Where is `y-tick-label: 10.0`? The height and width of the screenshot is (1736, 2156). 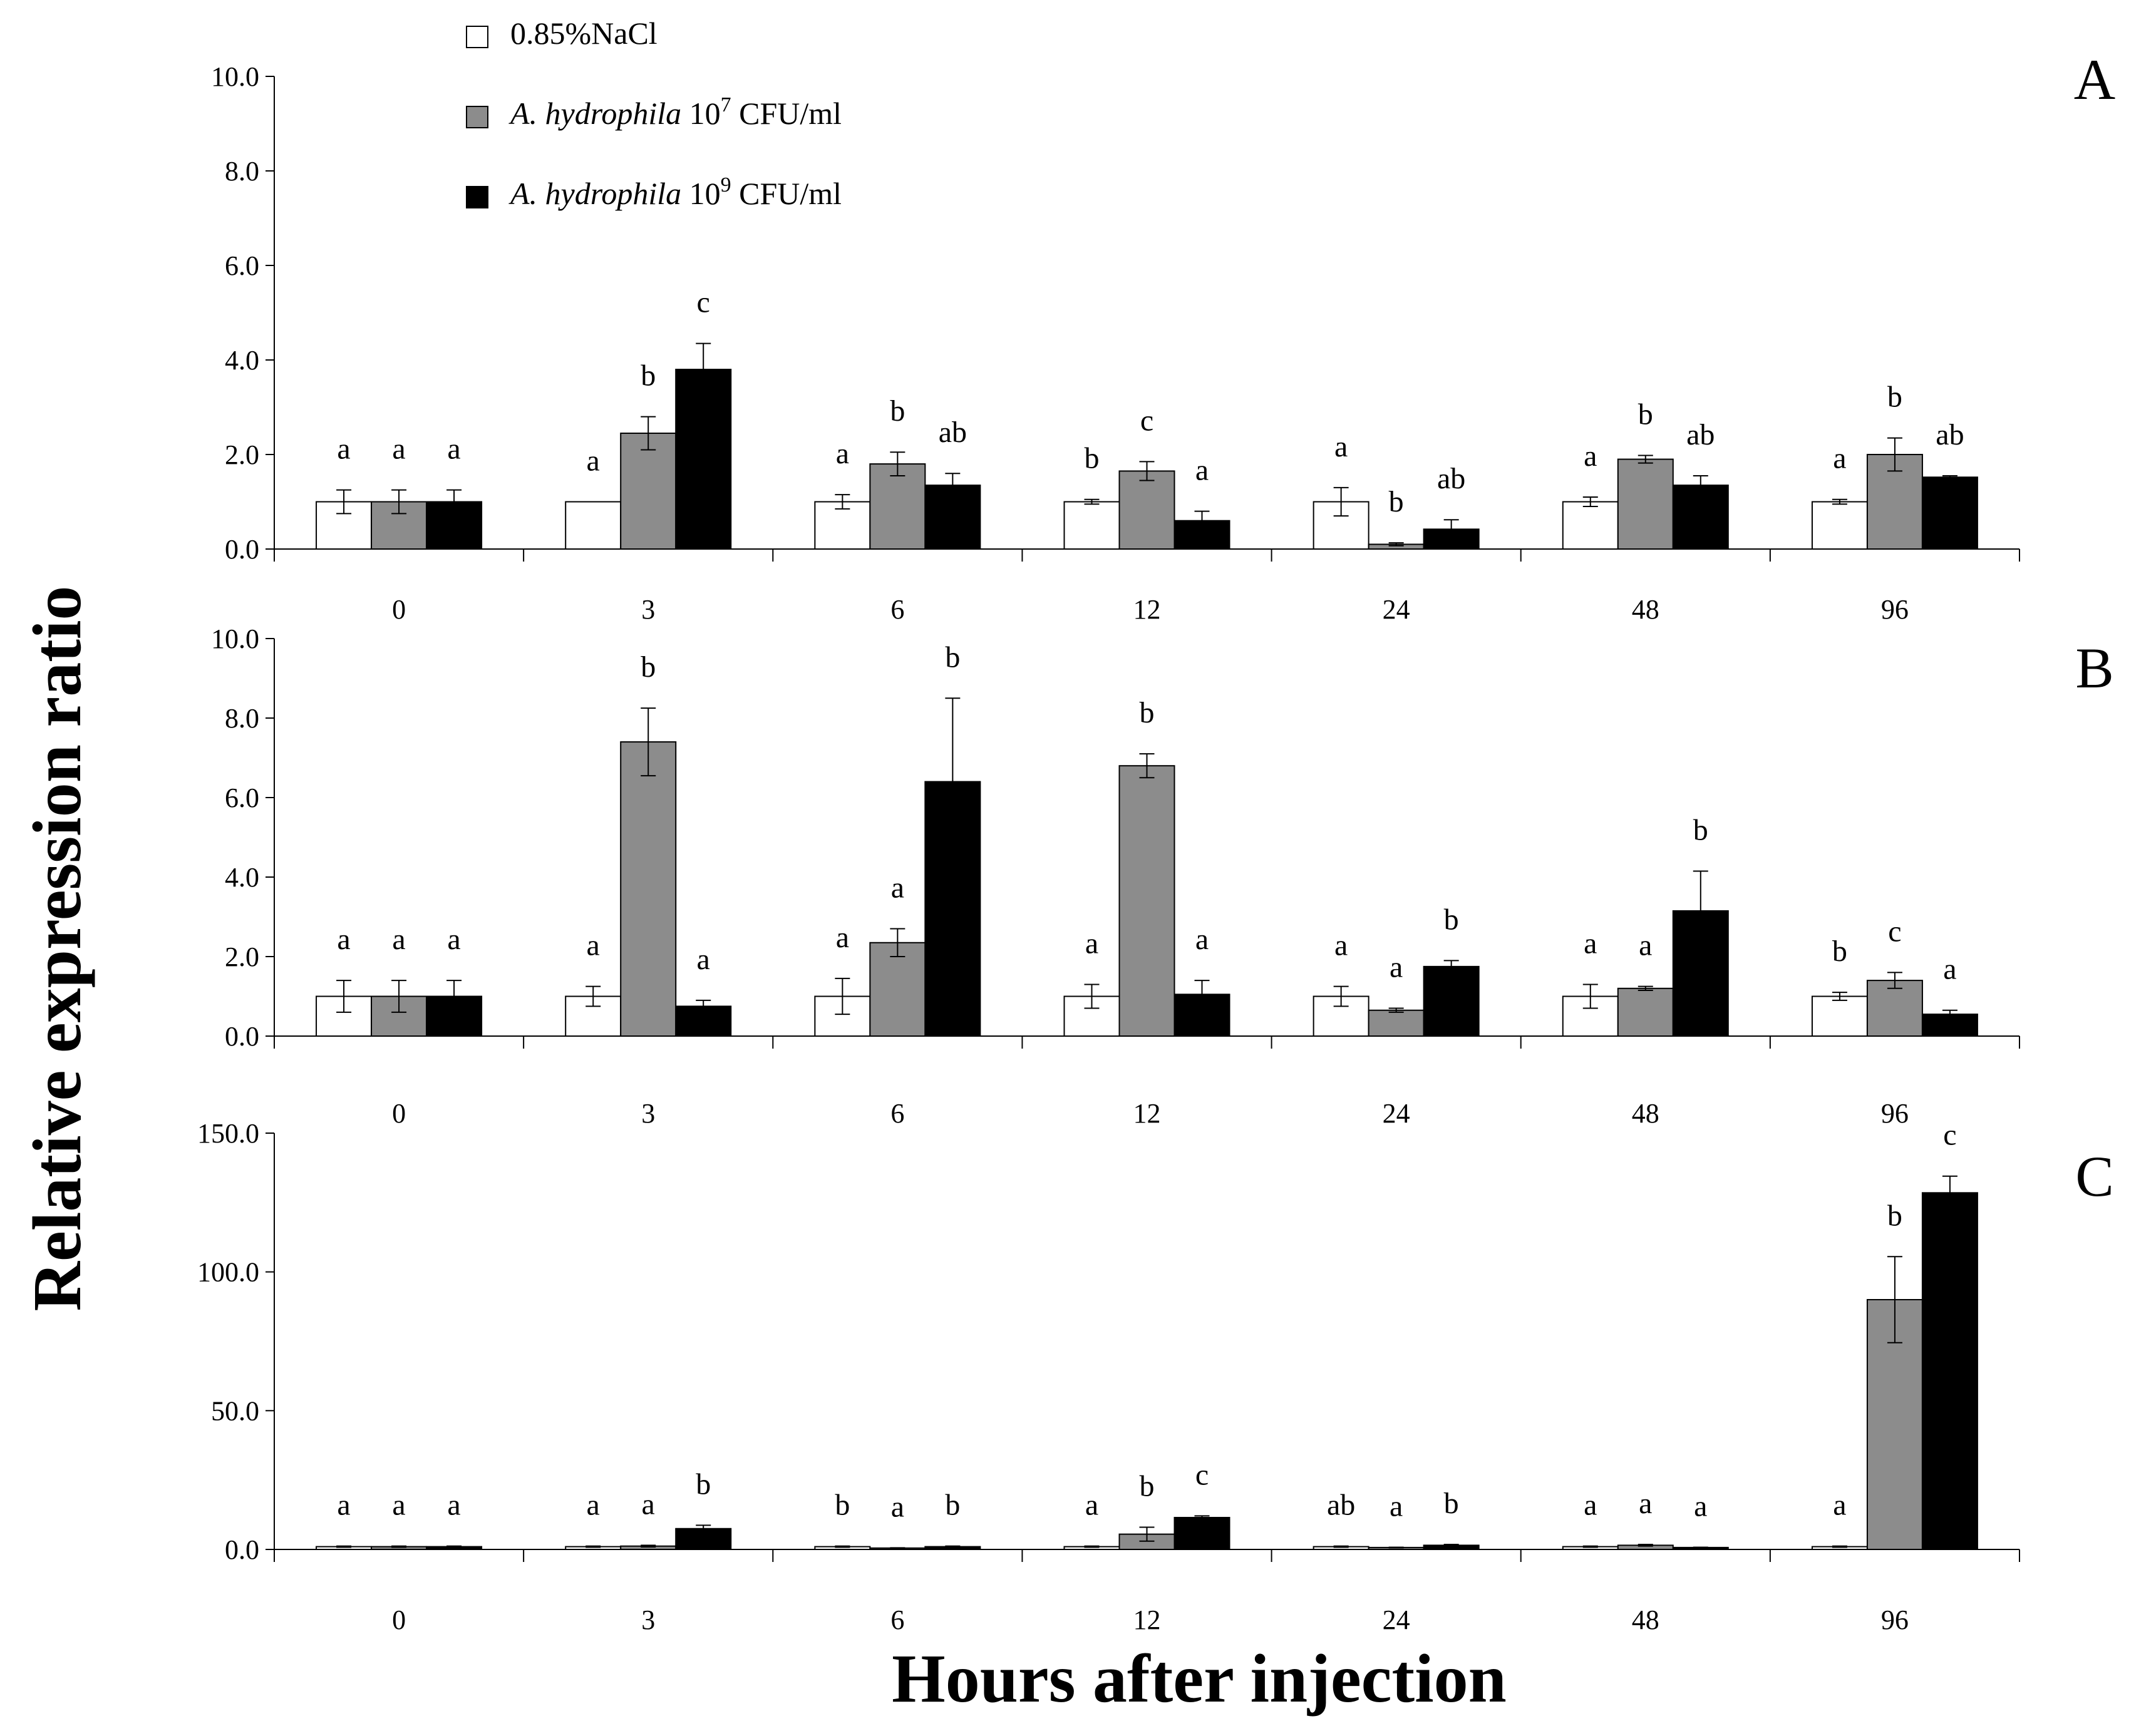
y-tick-label: 10.0 is located at coordinates (235, 76).